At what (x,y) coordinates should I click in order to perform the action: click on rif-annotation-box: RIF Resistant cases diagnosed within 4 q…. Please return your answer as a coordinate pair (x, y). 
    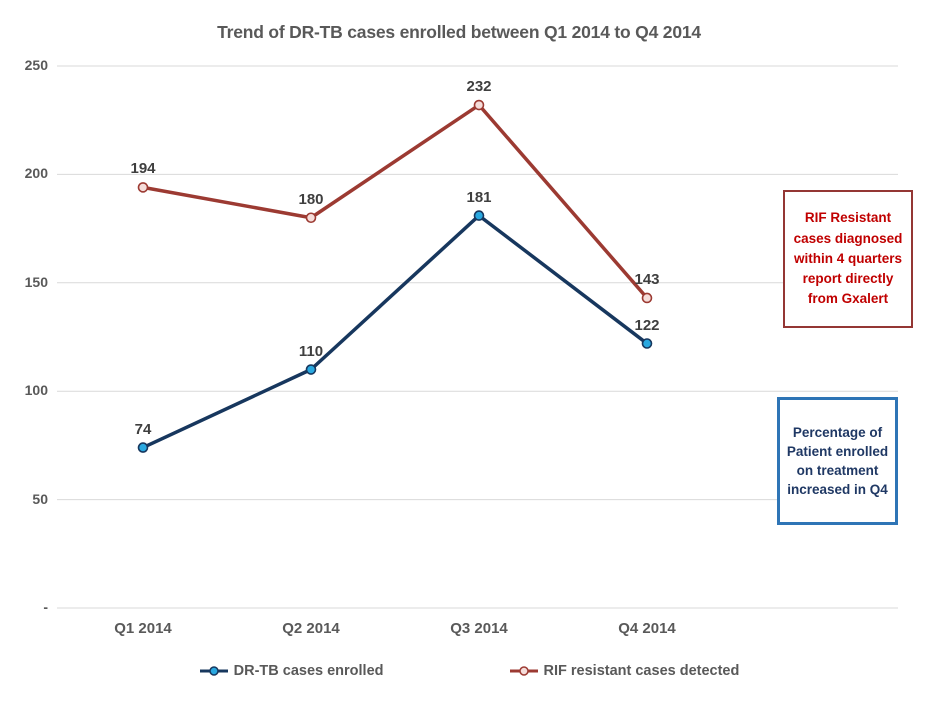
    Looking at the image, I should click on (848, 259).